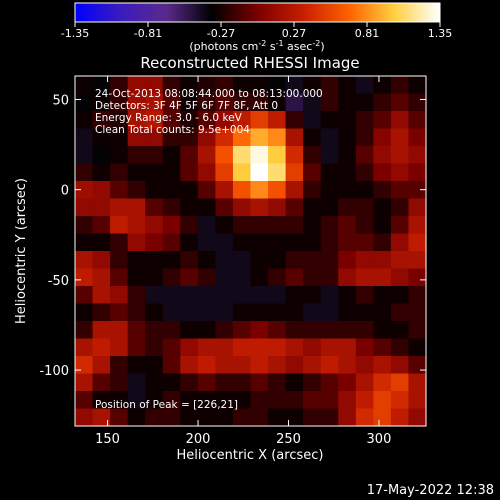  I want to click on x-tick-label: 300, so click(379, 439).